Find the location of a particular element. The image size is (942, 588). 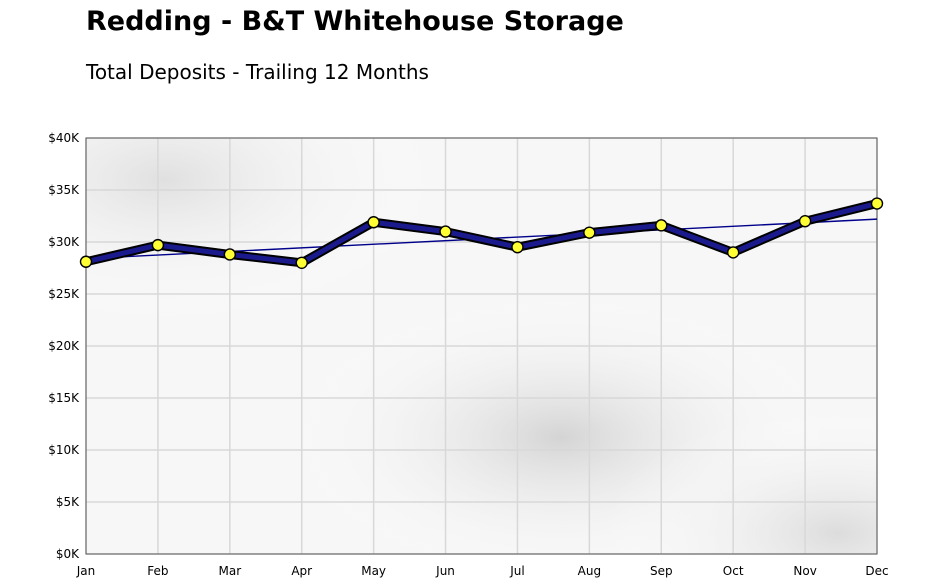

series-markers is located at coordinates (481, 233).